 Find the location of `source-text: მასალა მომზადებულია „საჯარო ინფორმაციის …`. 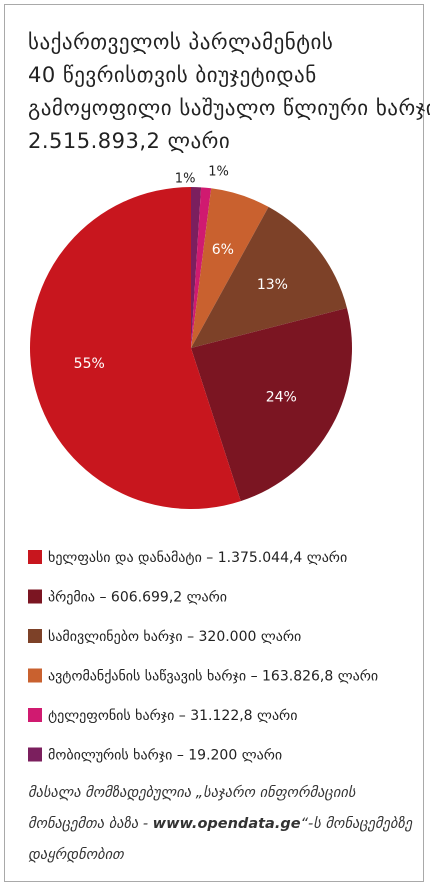

source-text: მასალა მომზადებულია „საჯარო ინფორმაციის … is located at coordinates (192, 808).